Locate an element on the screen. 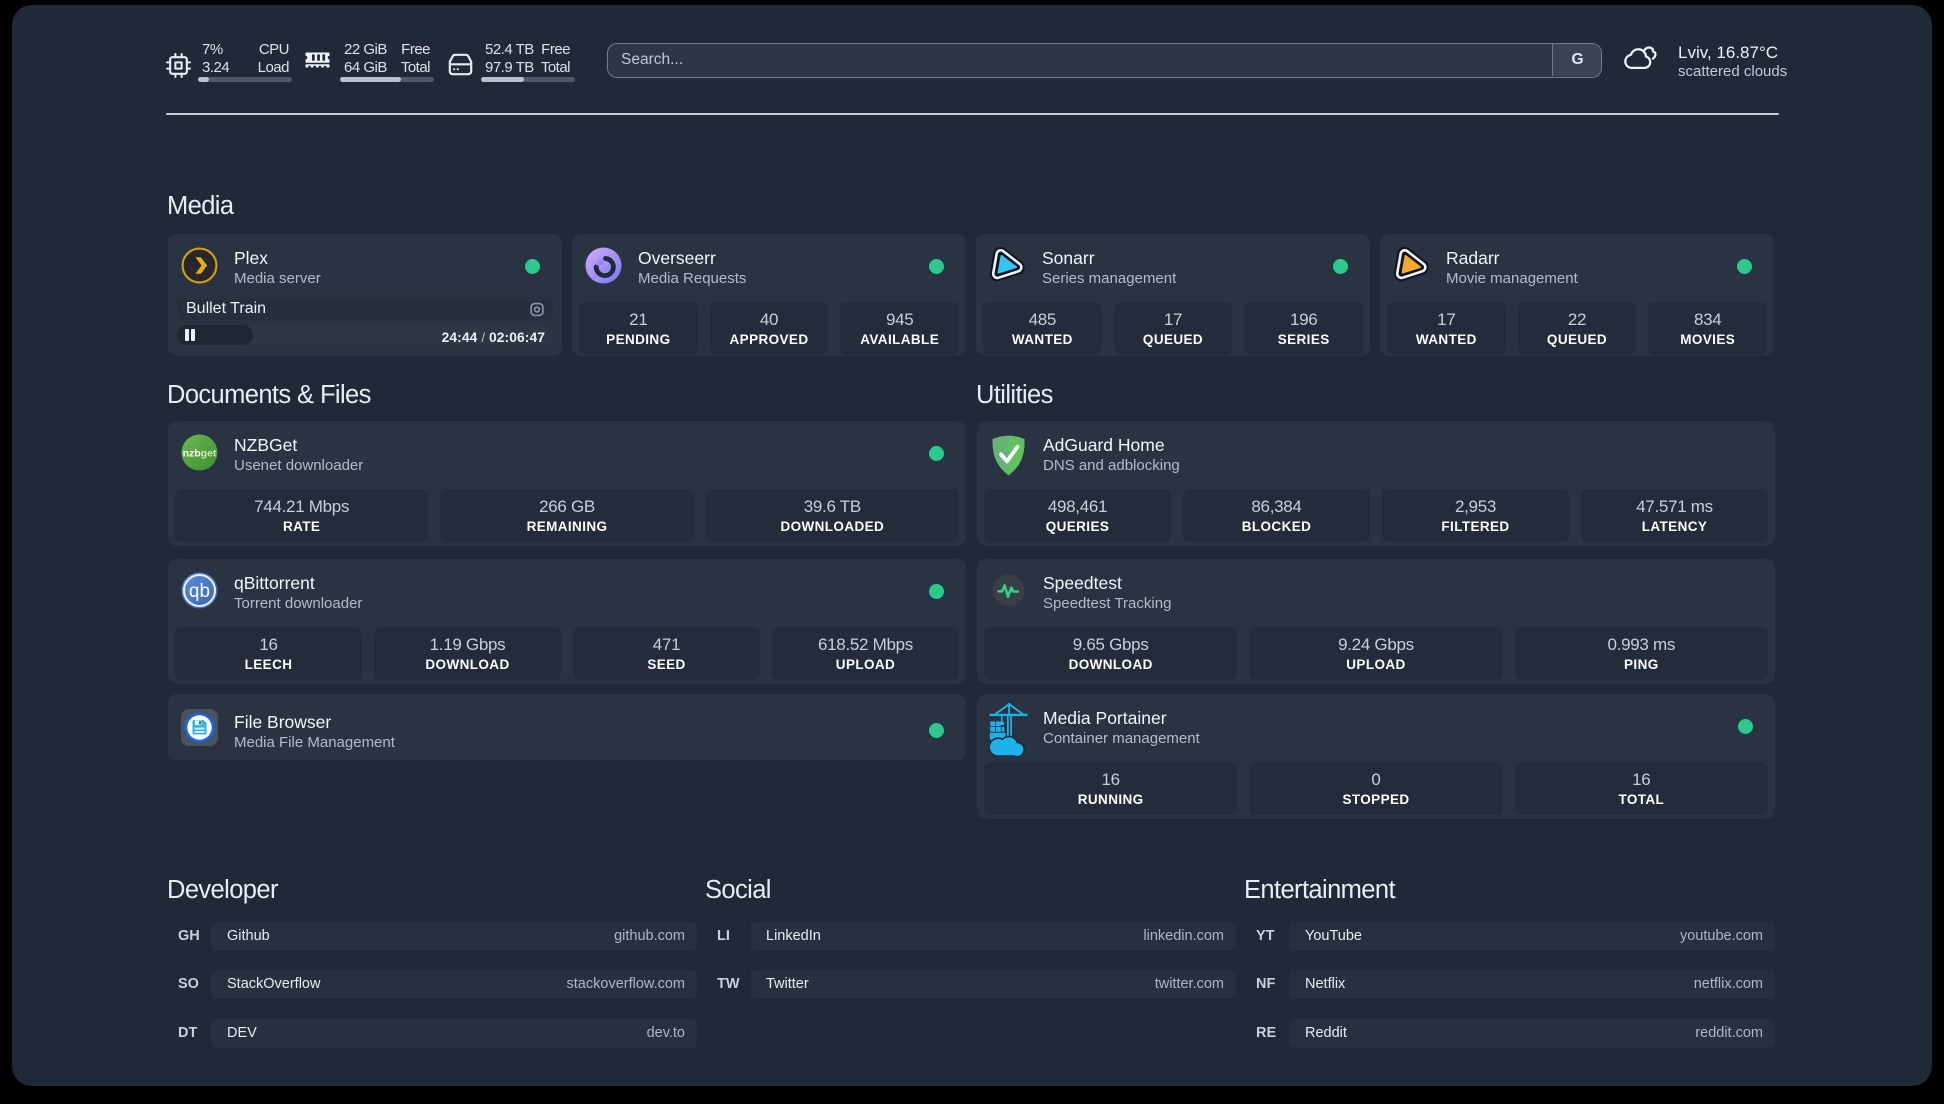 The height and width of the screenshot is (1104, 1944). svg-text: nzbget is located at coordinates (200, 454).